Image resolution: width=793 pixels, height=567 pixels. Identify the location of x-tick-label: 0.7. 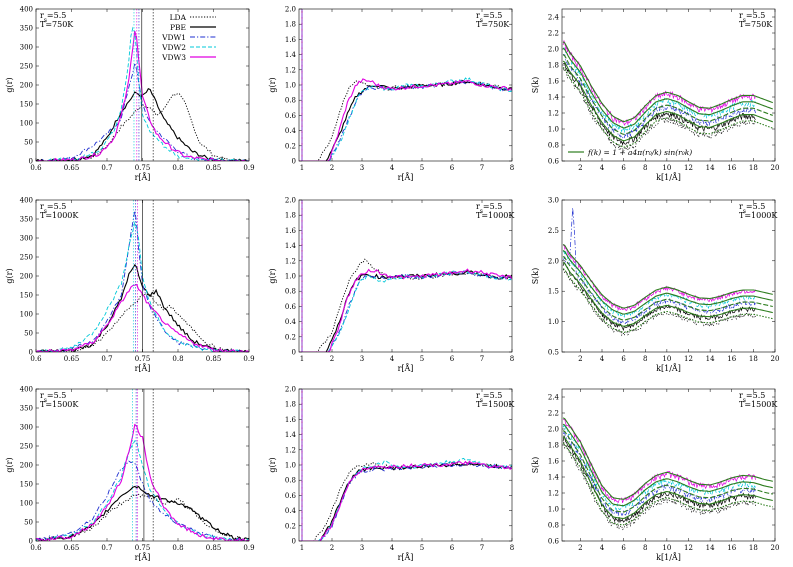
(106, 168).